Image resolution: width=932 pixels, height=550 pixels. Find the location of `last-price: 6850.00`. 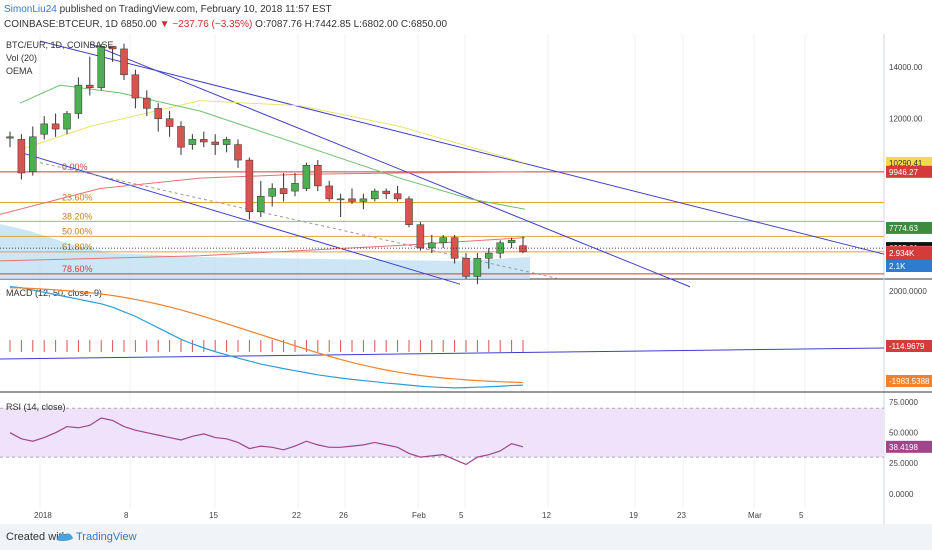

last-price: 6850.00 is located at coordinates (138, 24).